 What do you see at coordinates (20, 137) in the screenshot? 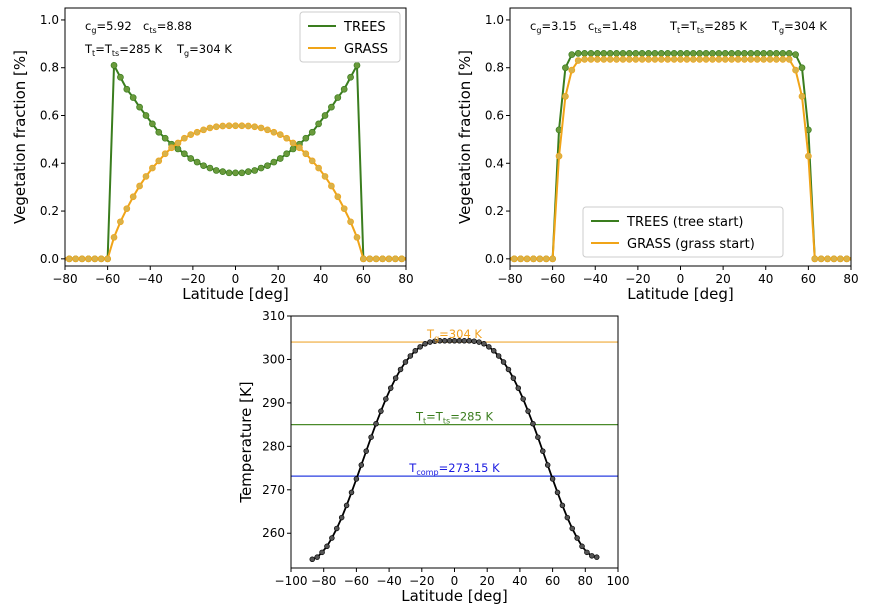
I see `y-axis-label: Vegetation fraction [%]` at bounding box center [20, 137].